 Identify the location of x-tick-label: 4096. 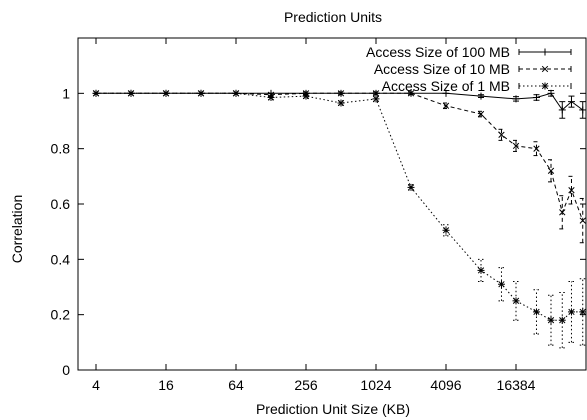
(445, 385).